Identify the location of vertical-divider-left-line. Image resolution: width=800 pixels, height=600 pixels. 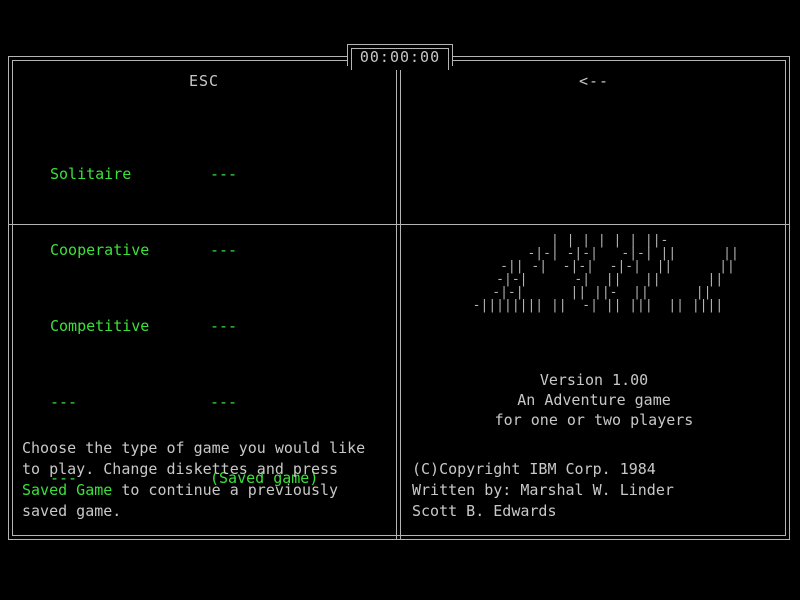
(396, 298).